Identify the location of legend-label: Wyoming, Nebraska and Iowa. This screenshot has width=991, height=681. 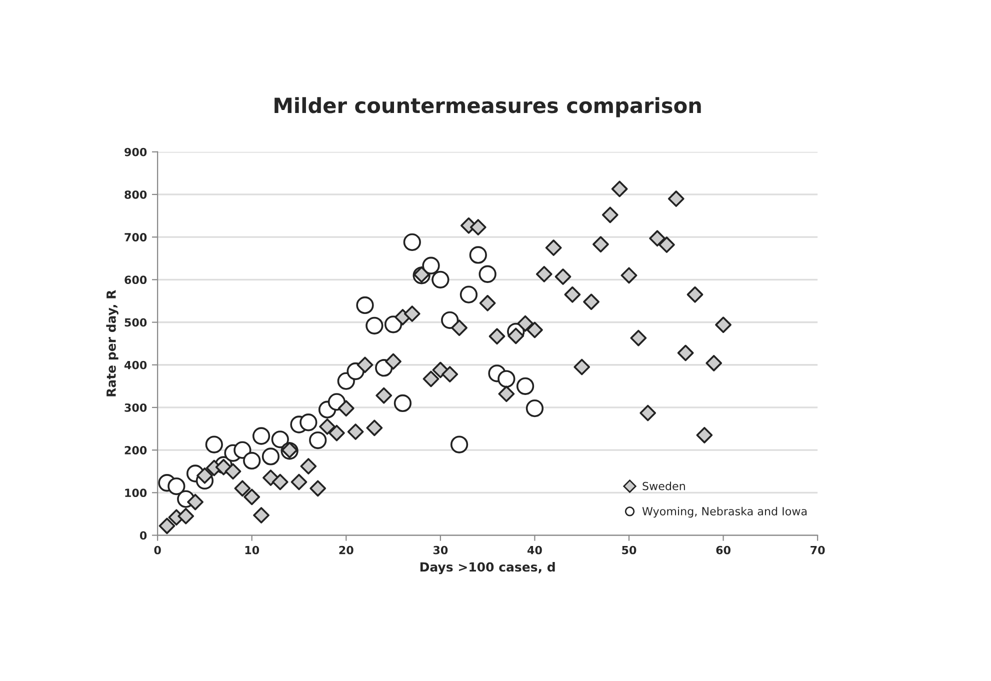
(724, 512).